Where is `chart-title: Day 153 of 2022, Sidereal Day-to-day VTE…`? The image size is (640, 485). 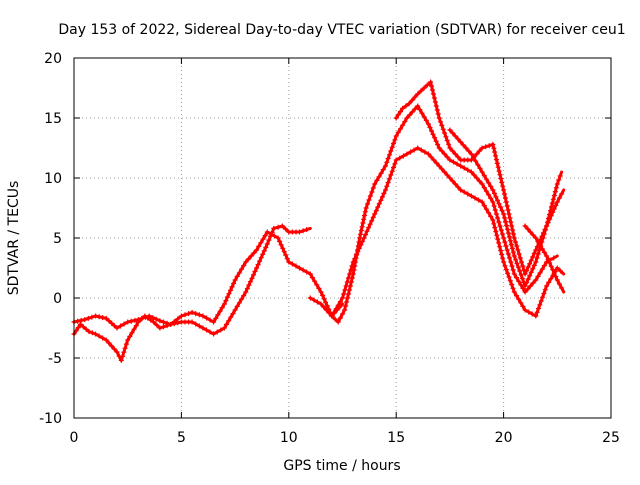 chart-title: Day 153 of 2022, Sidereal Day-to-day VTE… is located at coordinates (341, 30).